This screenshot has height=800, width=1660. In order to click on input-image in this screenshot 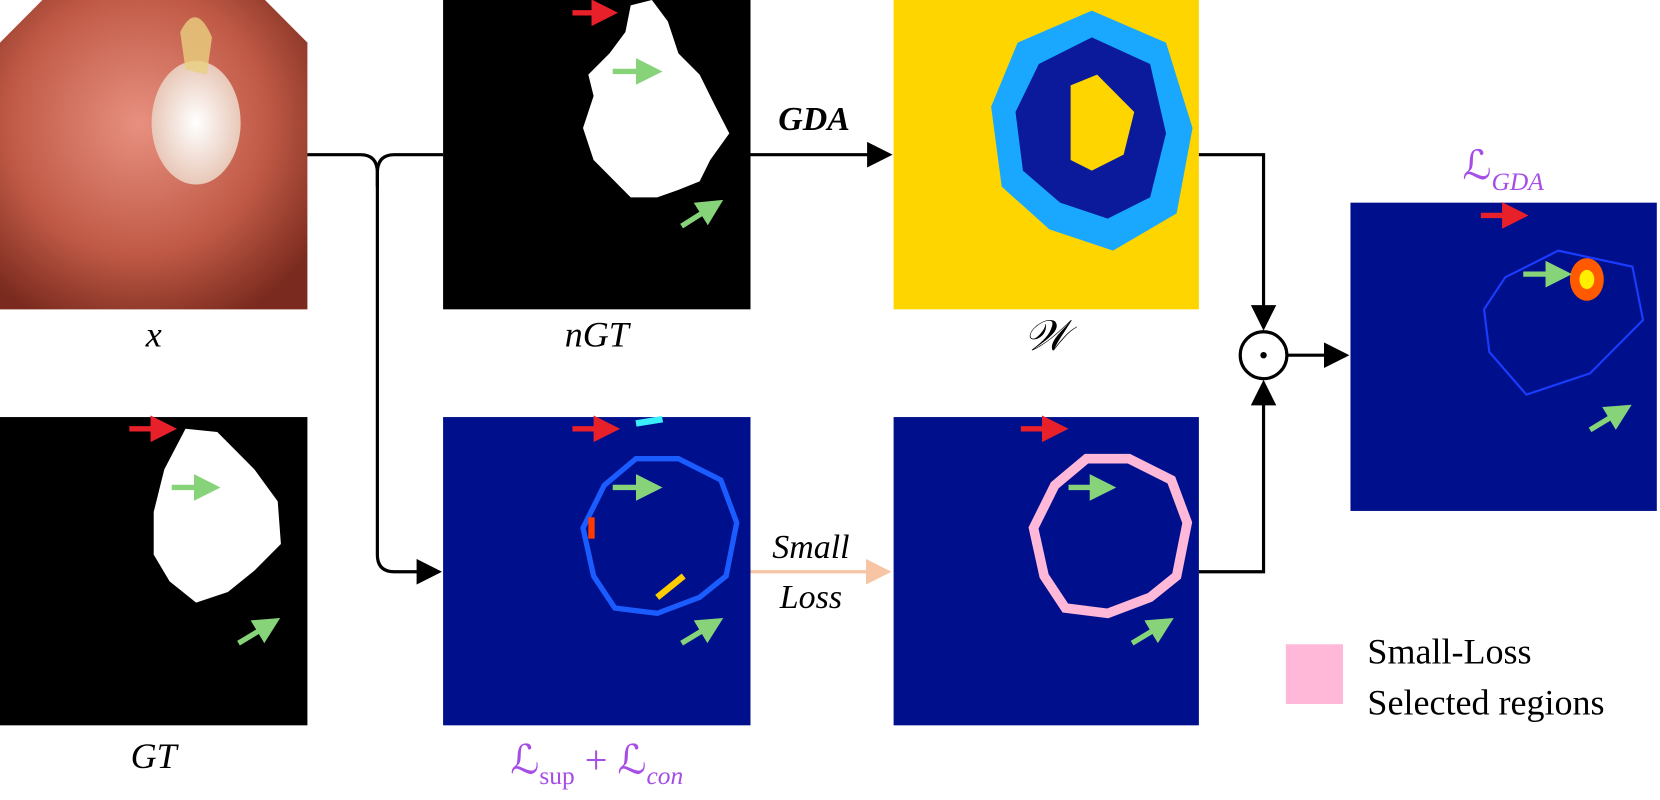, I will do `click(154, 155)`.